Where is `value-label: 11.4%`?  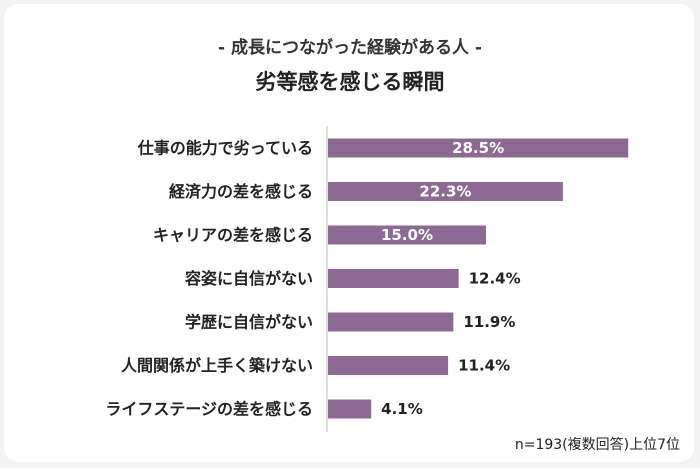 value-label: 11.4% is located at coordinates (484, 366).